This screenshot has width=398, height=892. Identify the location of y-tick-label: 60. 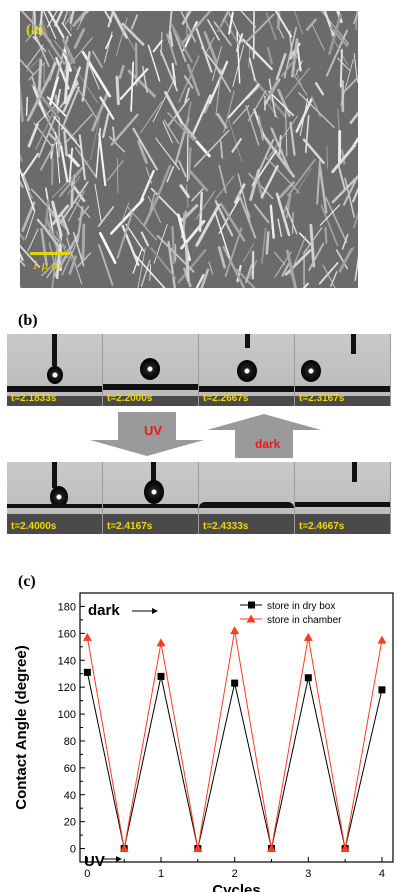
(70, 769).